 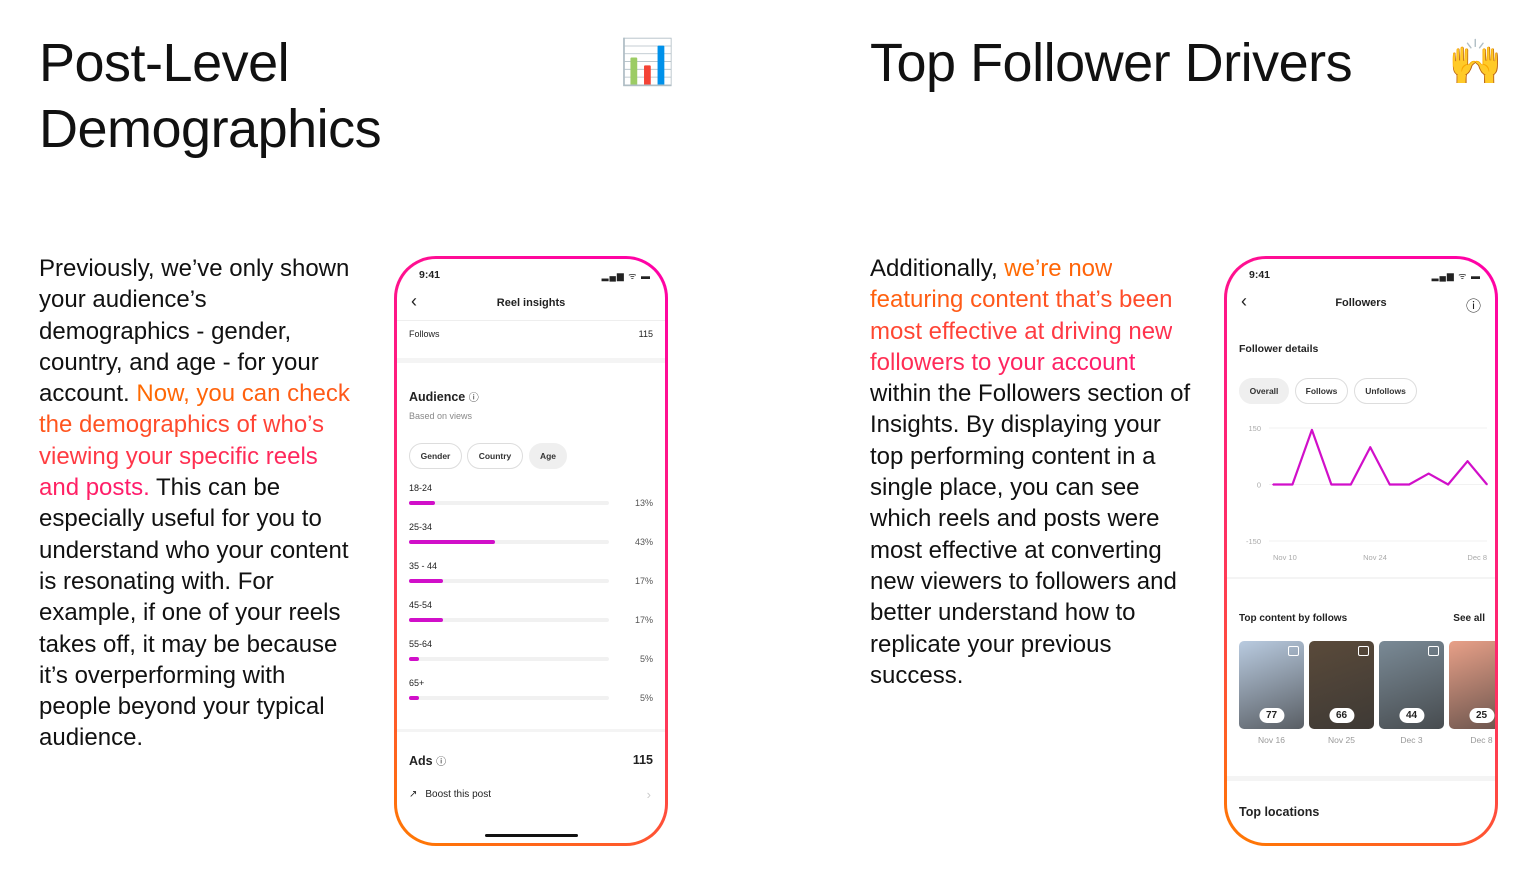 What do you see at coordinates (1411, 740) in the screenshot?
I see `content-date: Dec 3` at bounding box center [1411, 740].